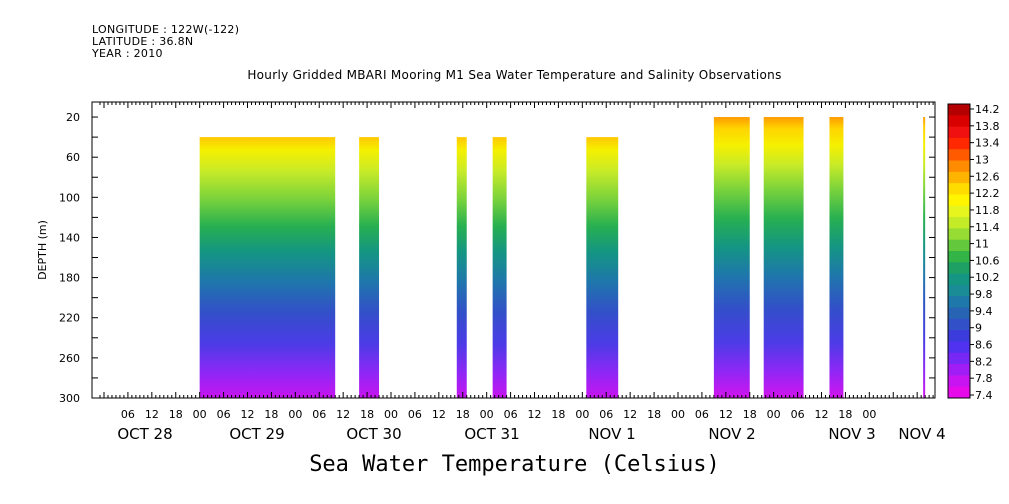 The width and height of the screenshot is (1009, 504). Describe the element at coordinates (987, 193) in the screenshot. I see `legend-label: 12.2` at that location.